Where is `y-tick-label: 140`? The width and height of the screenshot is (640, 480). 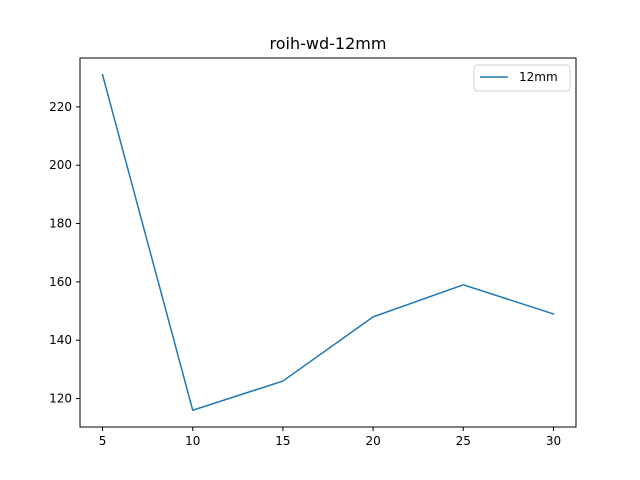 y-tick-label: 140 is located at coordinates (60, 340).